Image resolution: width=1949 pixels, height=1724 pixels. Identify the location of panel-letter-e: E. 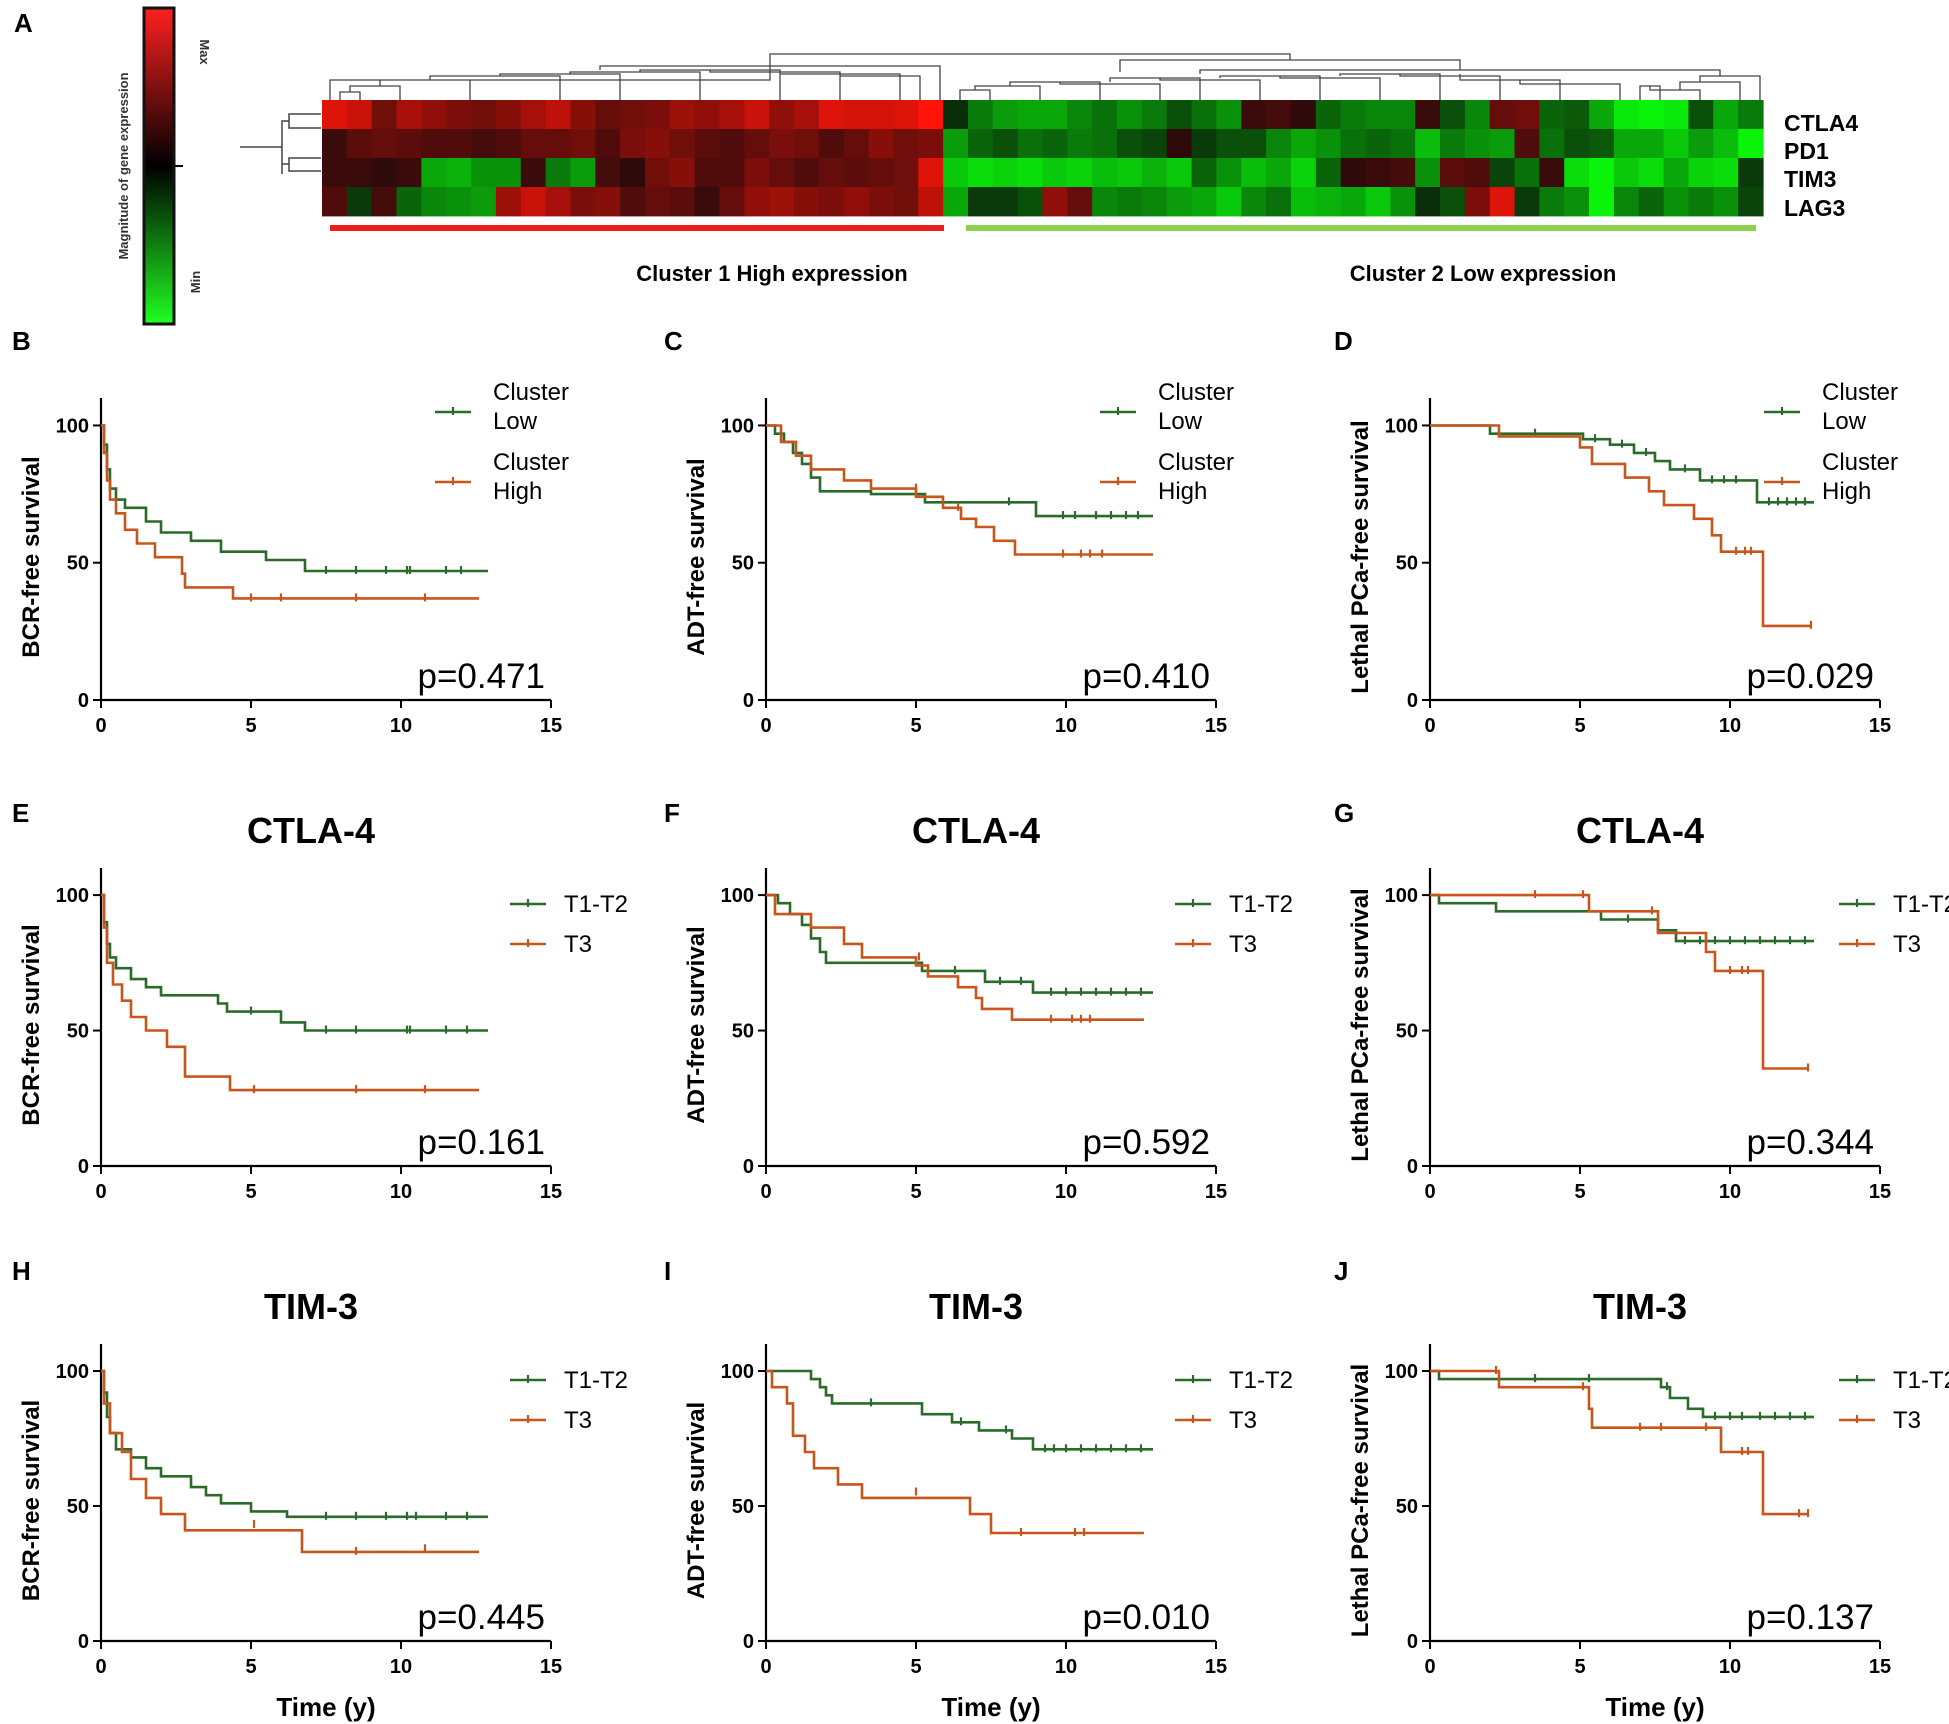
(20, 813).